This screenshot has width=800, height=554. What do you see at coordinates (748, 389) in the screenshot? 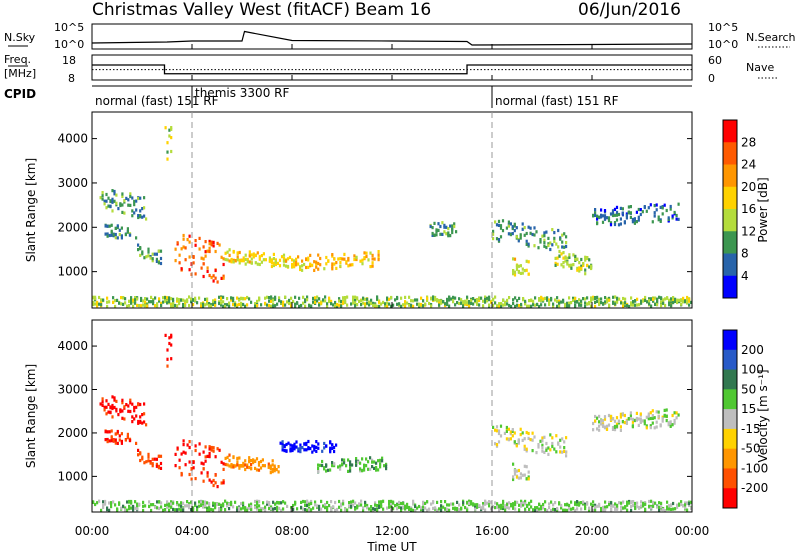
I see `colorbar-tick-label: 50` at bounding box center [748, 389].